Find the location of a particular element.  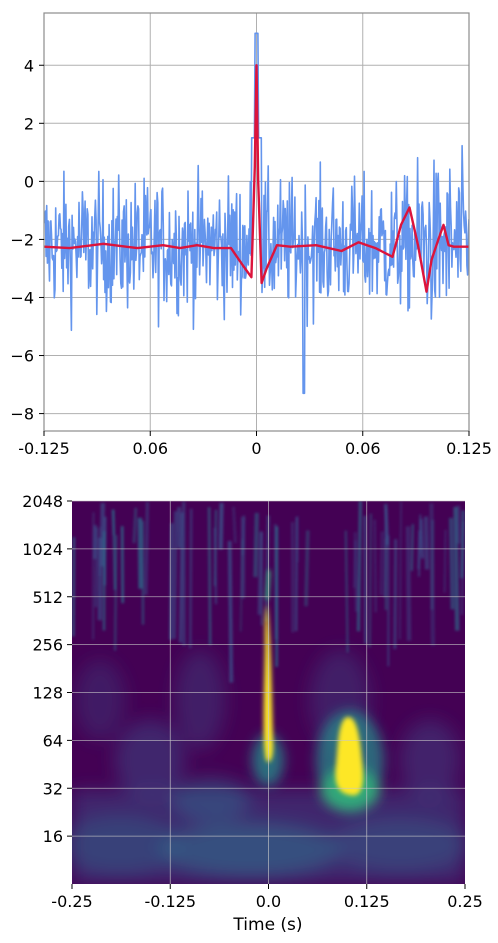

top-y-tick-label: −4 is located at coordinates (22, 297).